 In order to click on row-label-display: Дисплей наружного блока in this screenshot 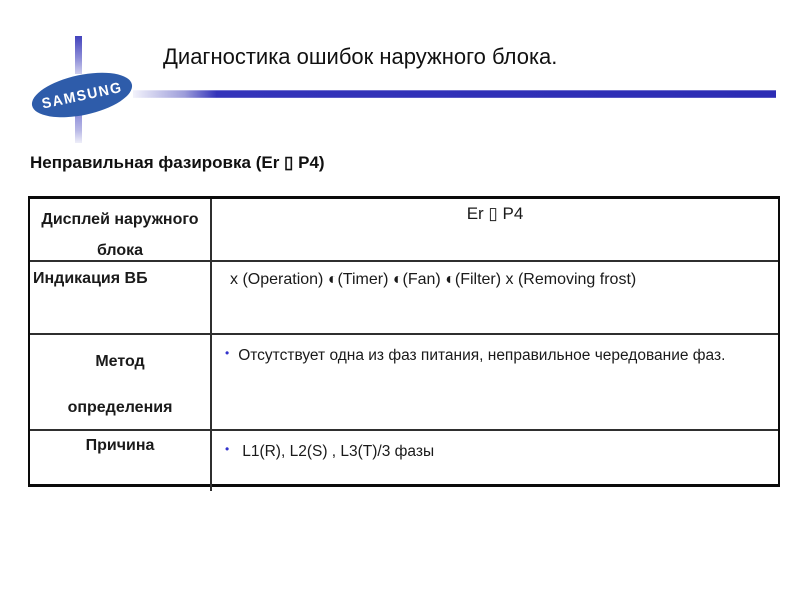, I will do `click(121, 230)`.